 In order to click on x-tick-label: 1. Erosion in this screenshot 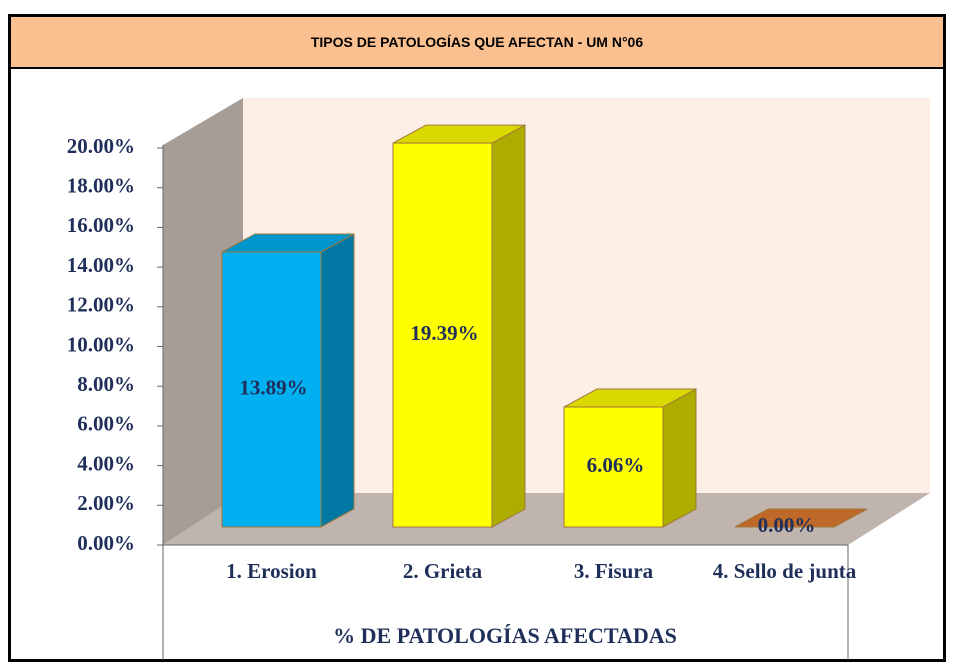, I will do `click(271, 571)`.